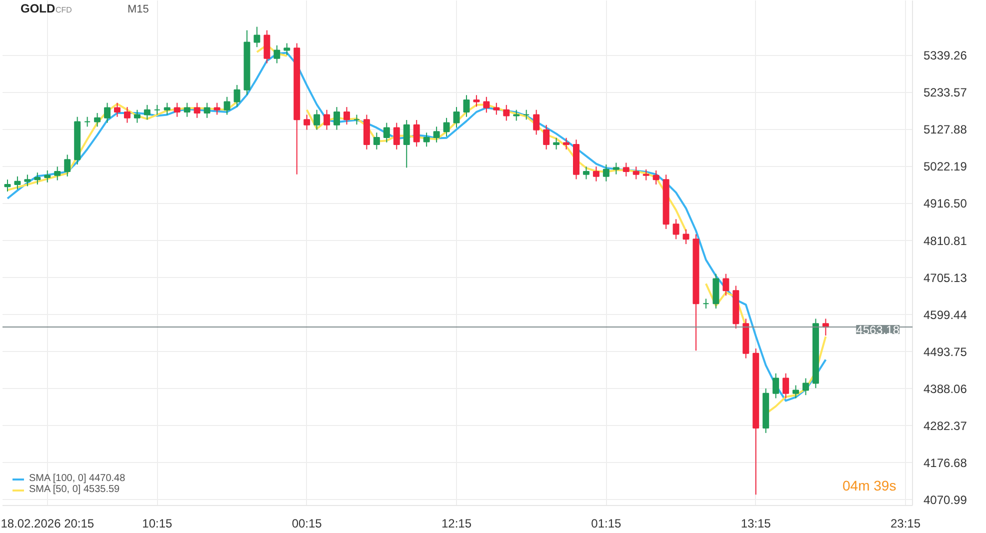 Image resolution: width=986 pixels, height=533 pixels. What do you see at coordinates (946, 277) in the screenshot?
I see `y-tick-label: 4705.13` at bounding box center [946, 277].